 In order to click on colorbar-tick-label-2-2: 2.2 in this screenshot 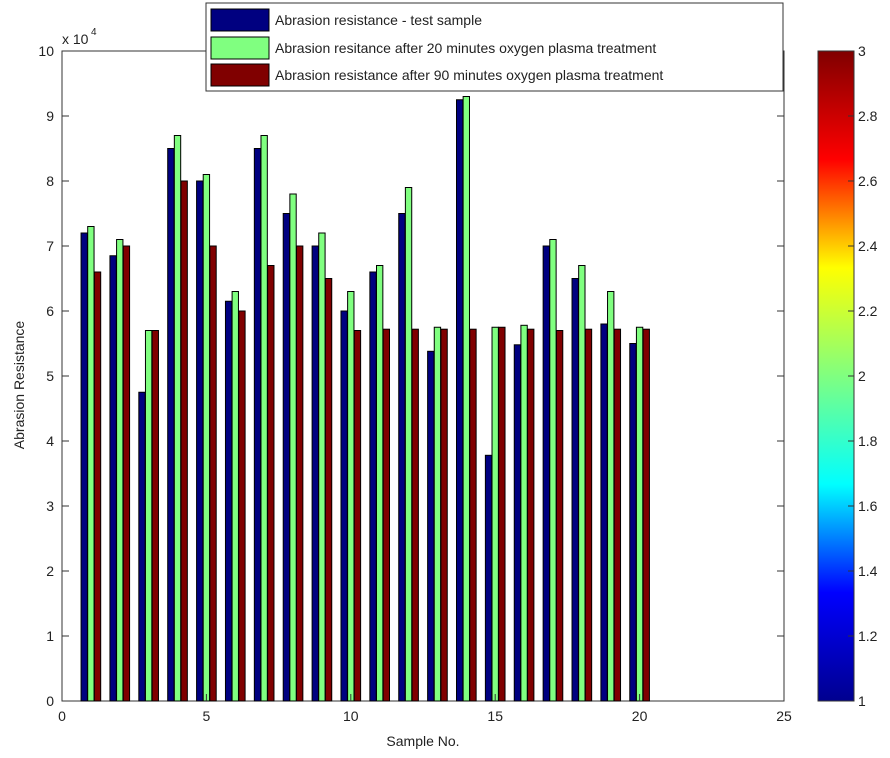, I will do `click(868, 311)`.